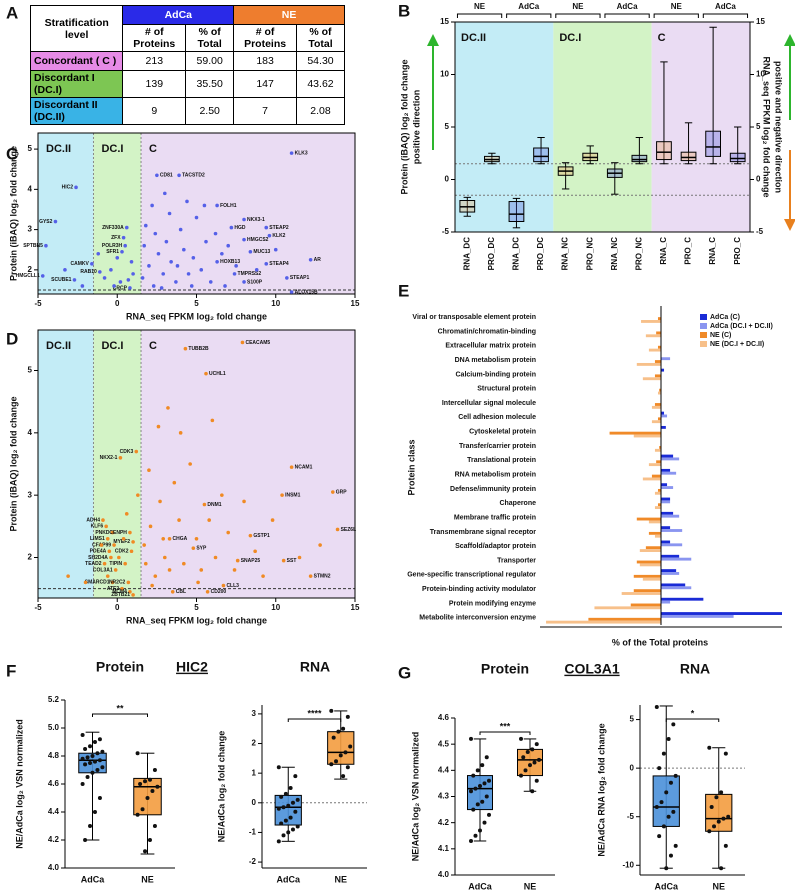  What do you see at coordinates (688, 251) in the screenshot?
I see `x-tick-label: PRO_C` at bounding box center [688, 251].